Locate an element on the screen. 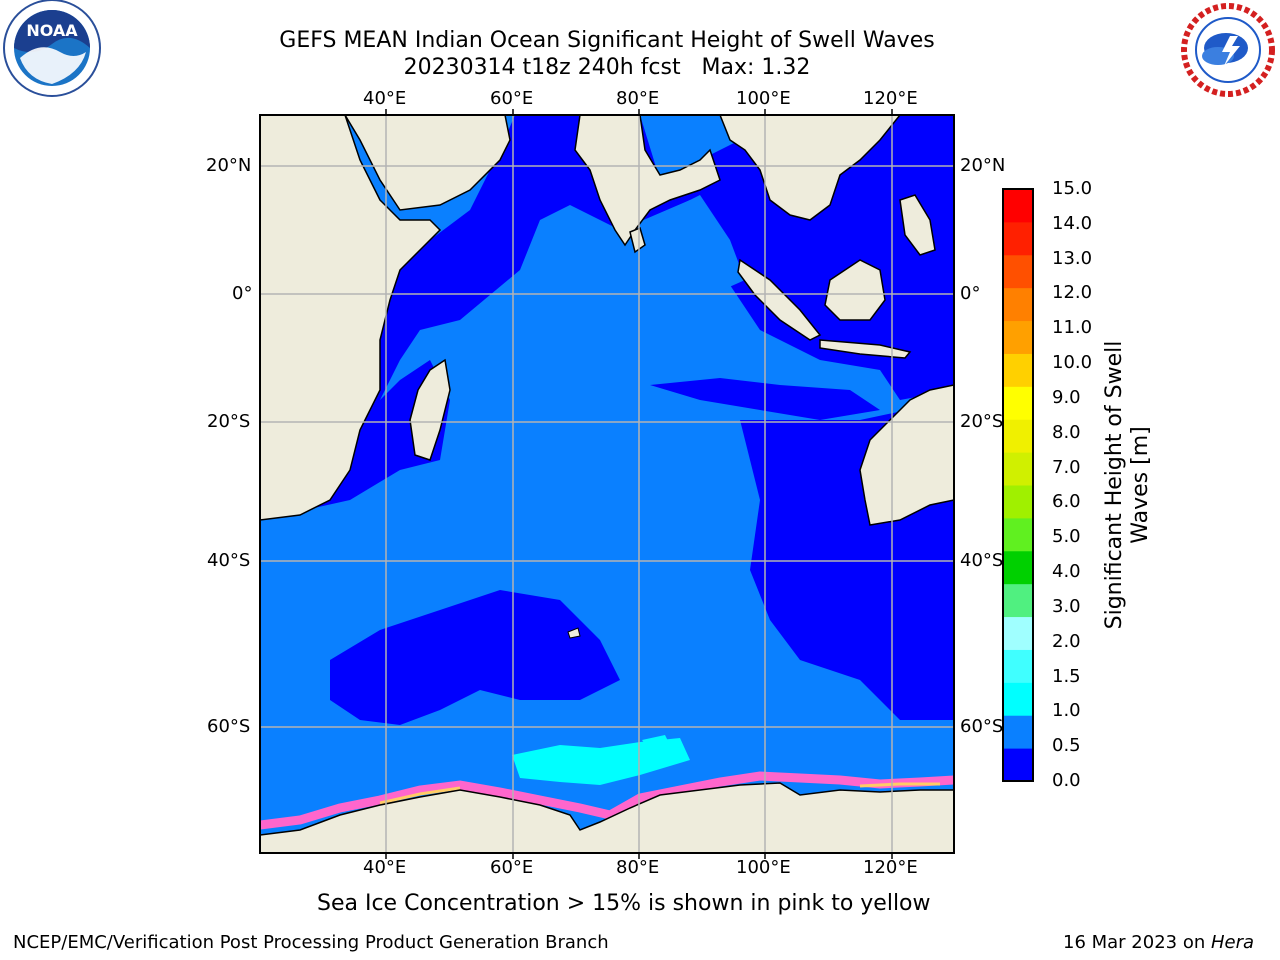  land-borneo is located at coordinates (855, 290).